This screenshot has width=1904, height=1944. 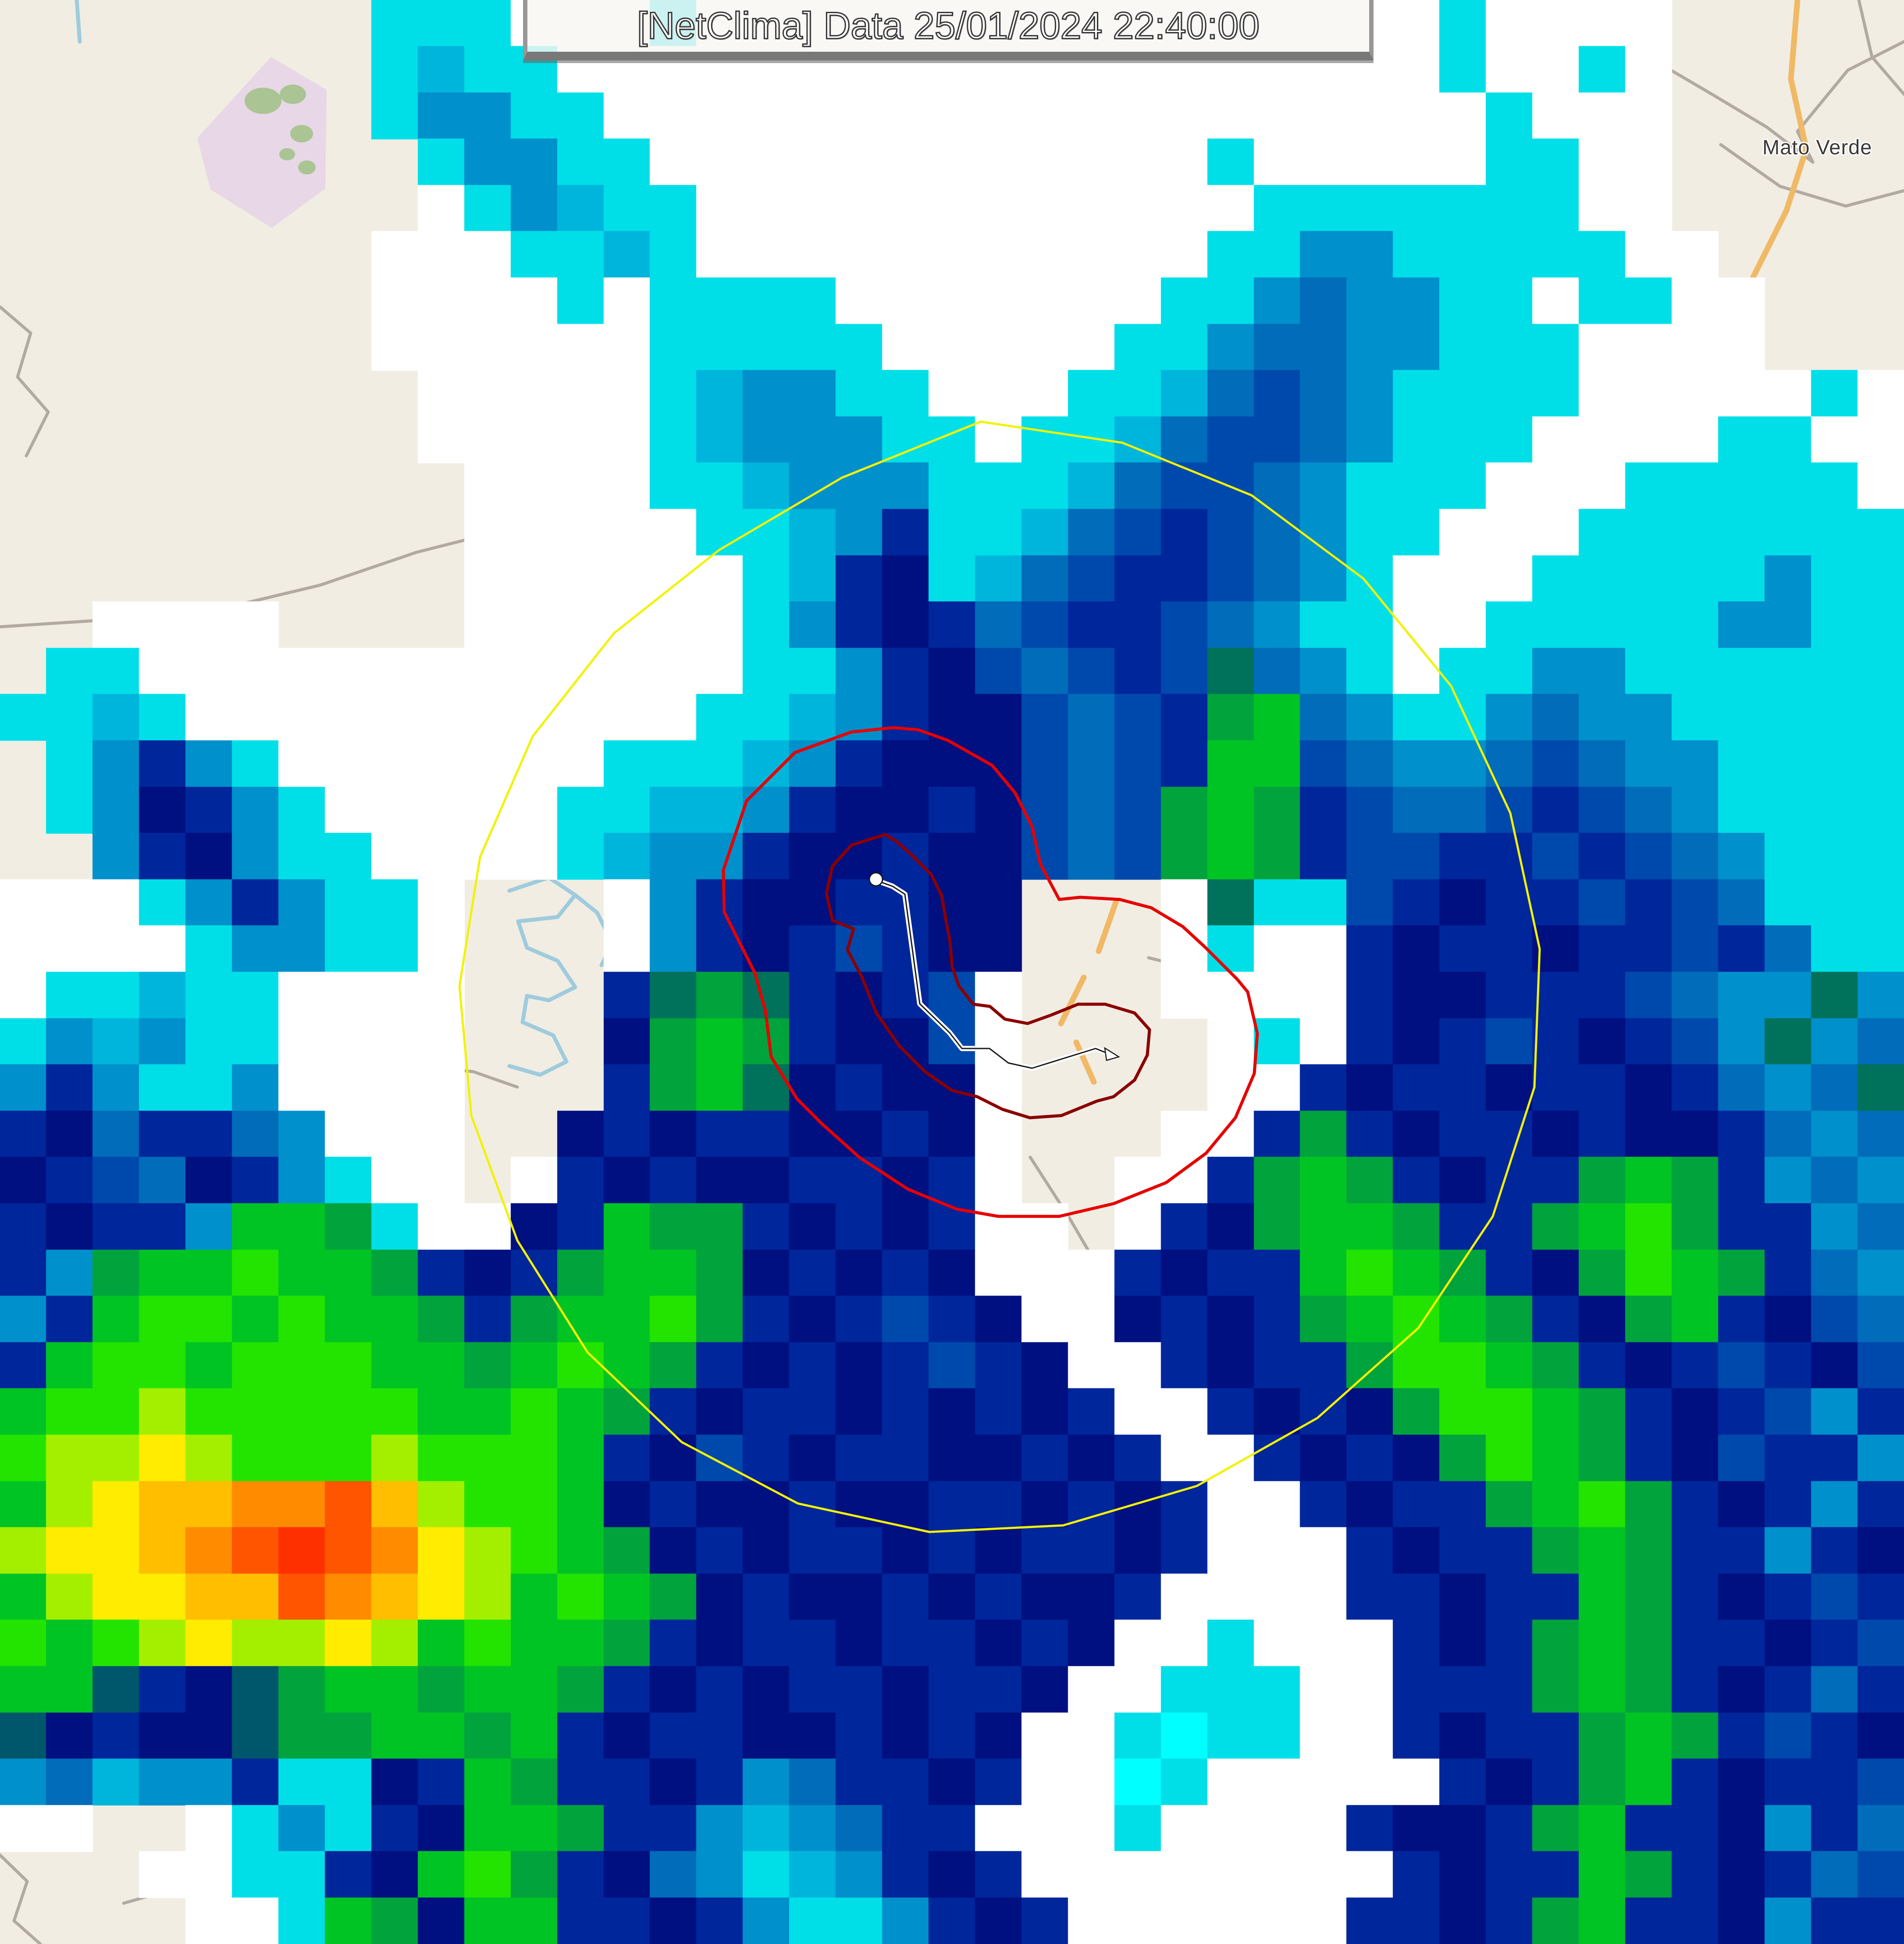 I want to click on storm-contour, so click(x=990, y=972).